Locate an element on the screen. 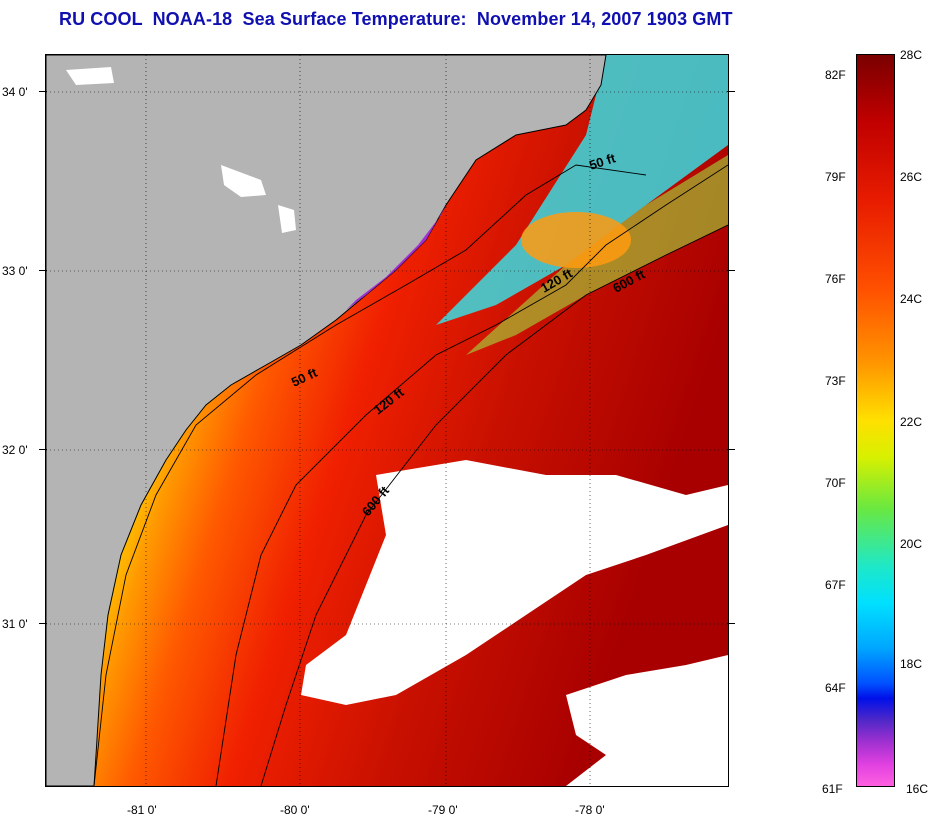 The image size is (936, 817). colorbar-label-73f: 73F is located at coordinates (835, 381).